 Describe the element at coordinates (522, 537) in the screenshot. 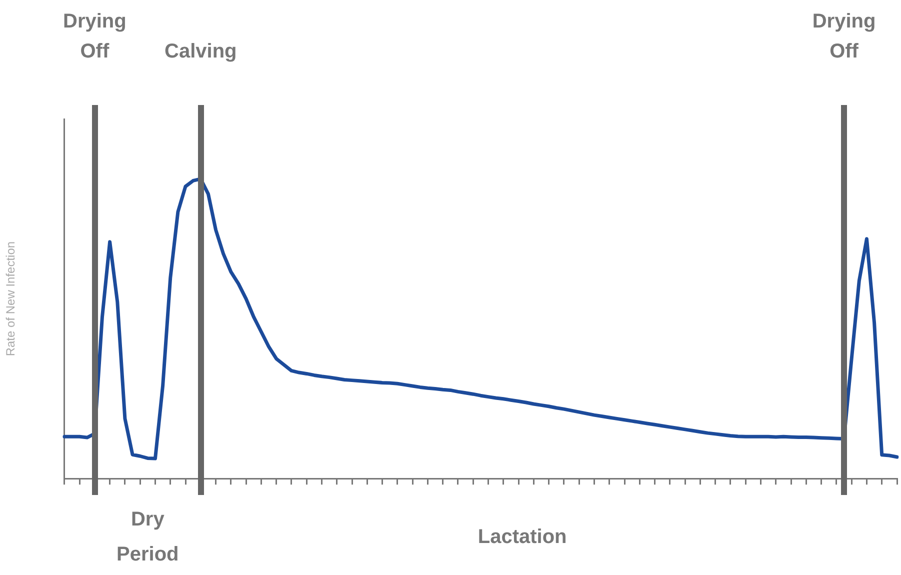

I see `text: Lactation` at that location.